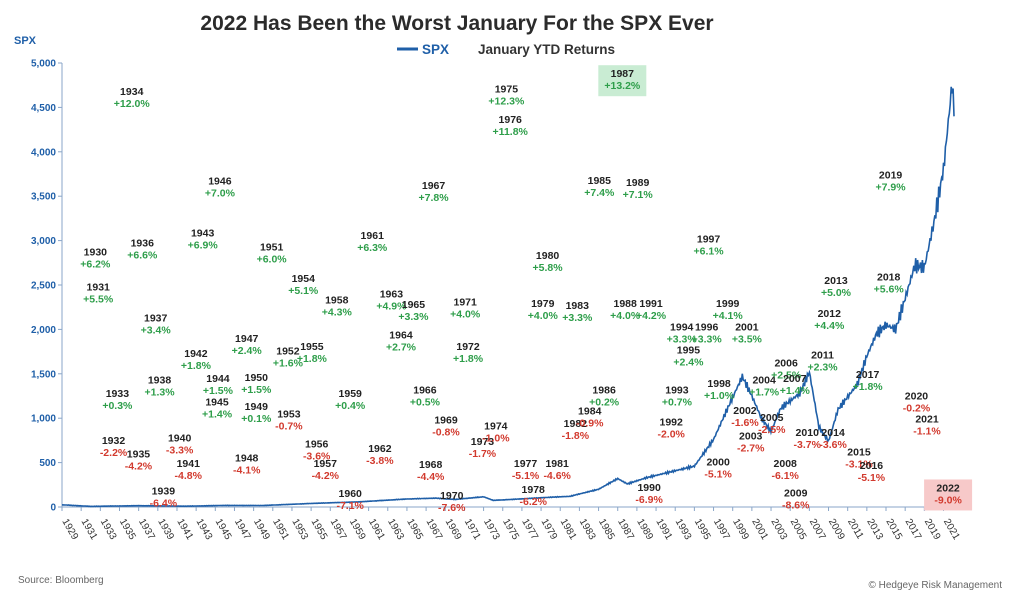 The image size is (1024, 599). I want to click on annotation-return: +7.8%, so click(434, 198).